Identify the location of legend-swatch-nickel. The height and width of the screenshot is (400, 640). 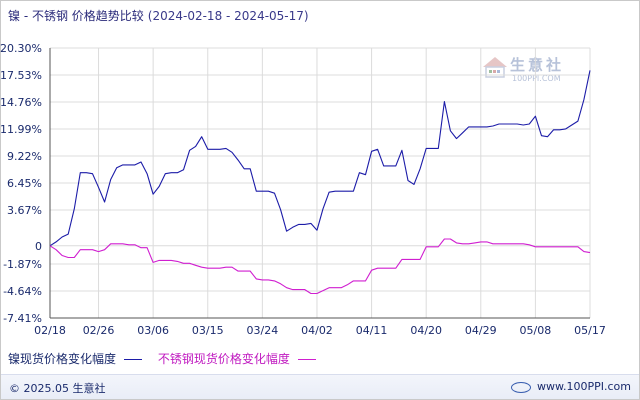
(133, 359).